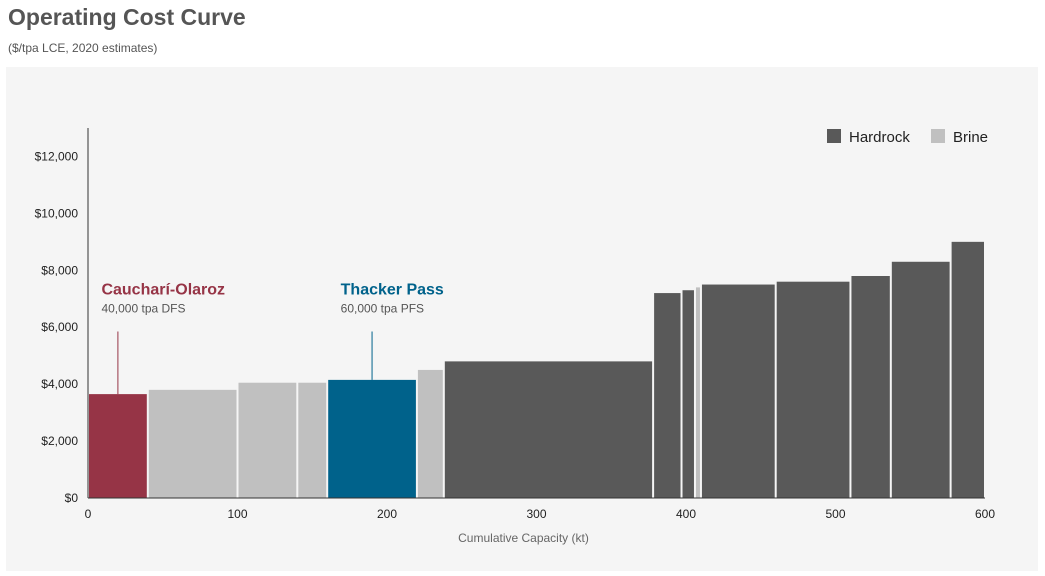 Image resolution: width=1045 pixels, height=576 pixels. What do you see at coordinates (59, 384) in the screenshot?
I see `y-tick-label: $4,000` at bounding box center [59, 384].